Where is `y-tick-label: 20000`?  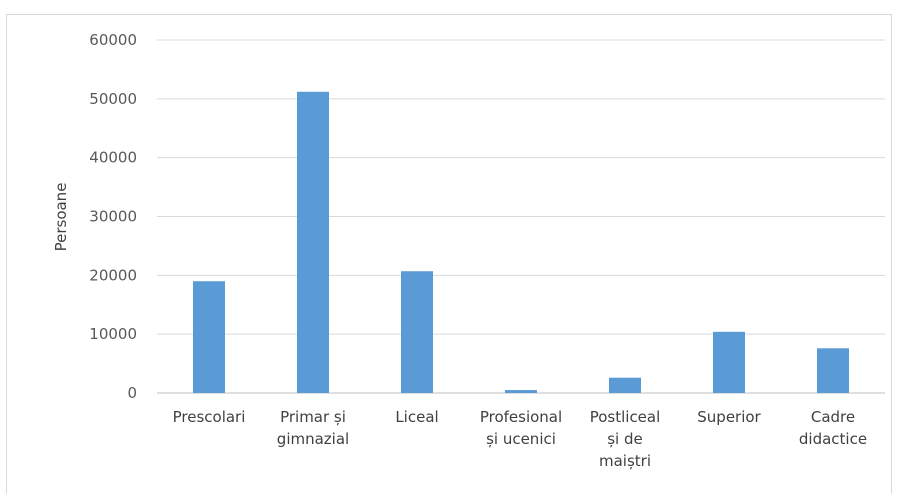 y-tick-label: 20000 is located at coordinates (113, 275).